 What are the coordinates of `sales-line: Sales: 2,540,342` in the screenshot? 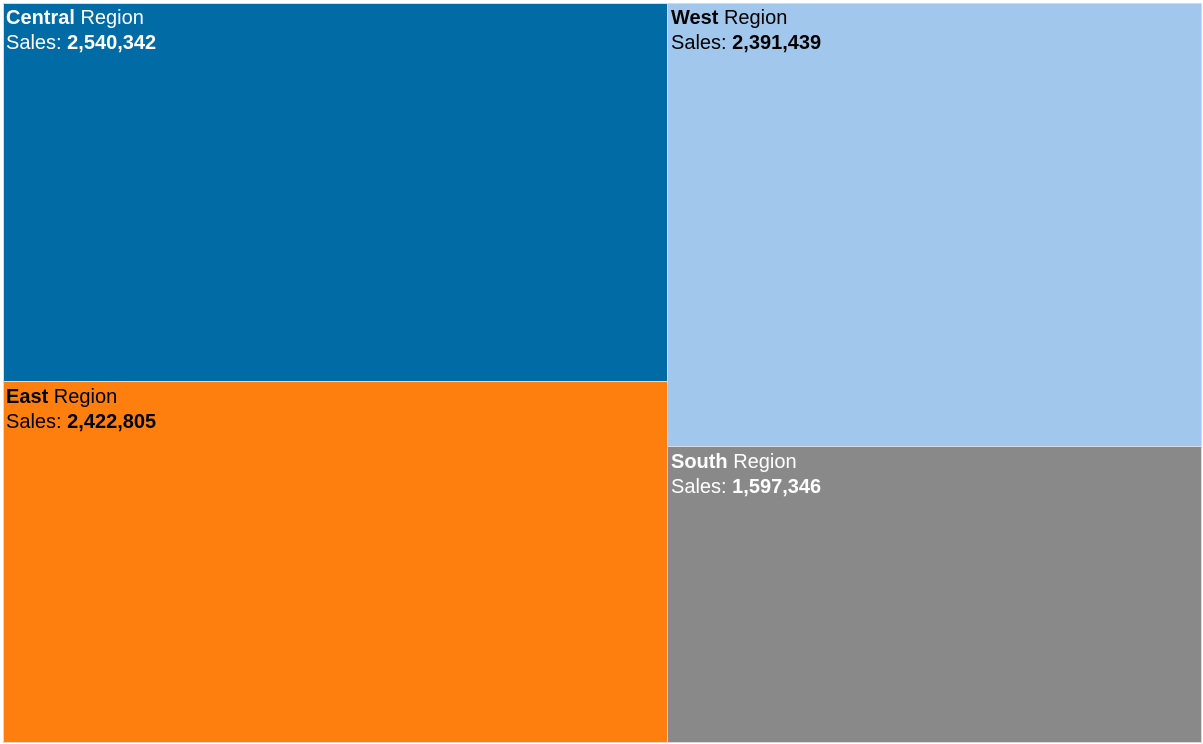 It's located at (81, 43).